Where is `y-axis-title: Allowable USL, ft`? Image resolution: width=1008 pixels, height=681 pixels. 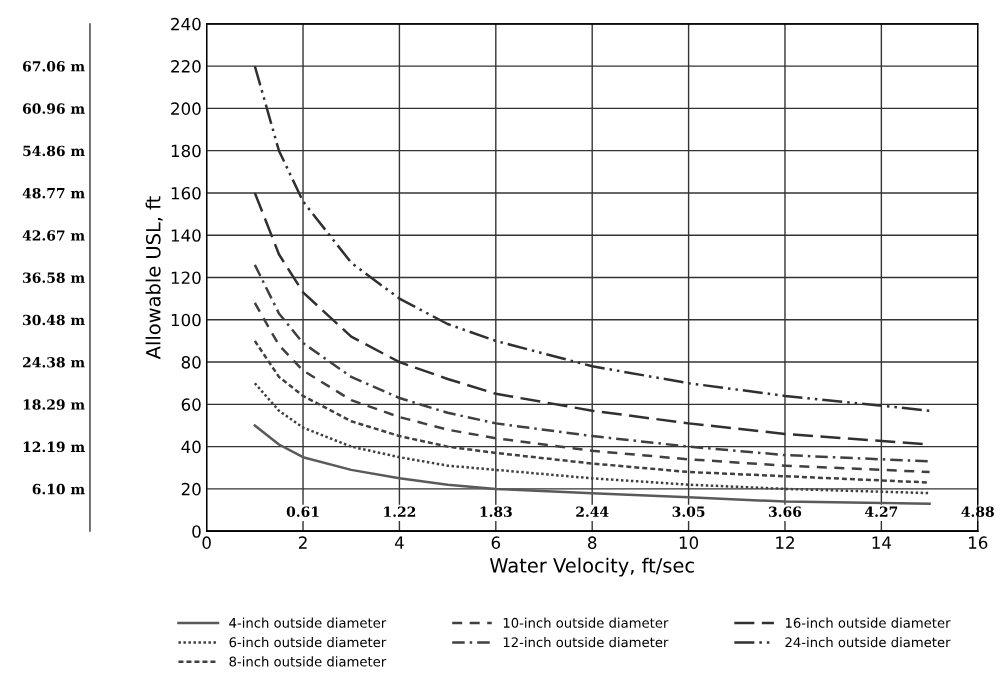
y-axis-title: Allowable USL, ft is located at coordinates (154, 278).